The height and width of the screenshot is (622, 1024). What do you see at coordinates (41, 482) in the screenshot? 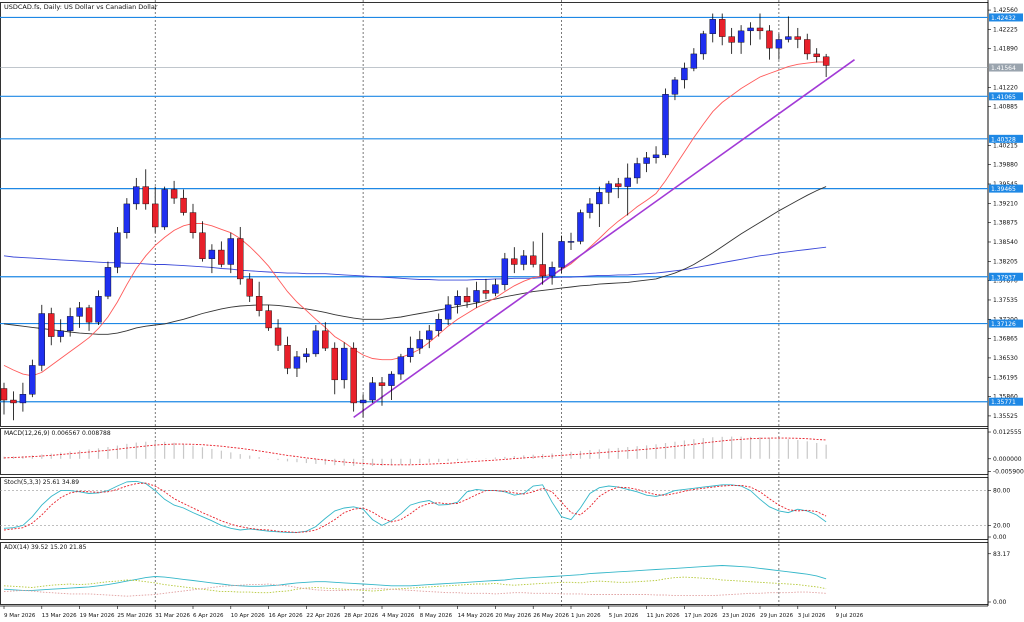
I see `stoch-title: Stoch(5,3,3) 25.61 34.89` at bounding box center [41, 482].